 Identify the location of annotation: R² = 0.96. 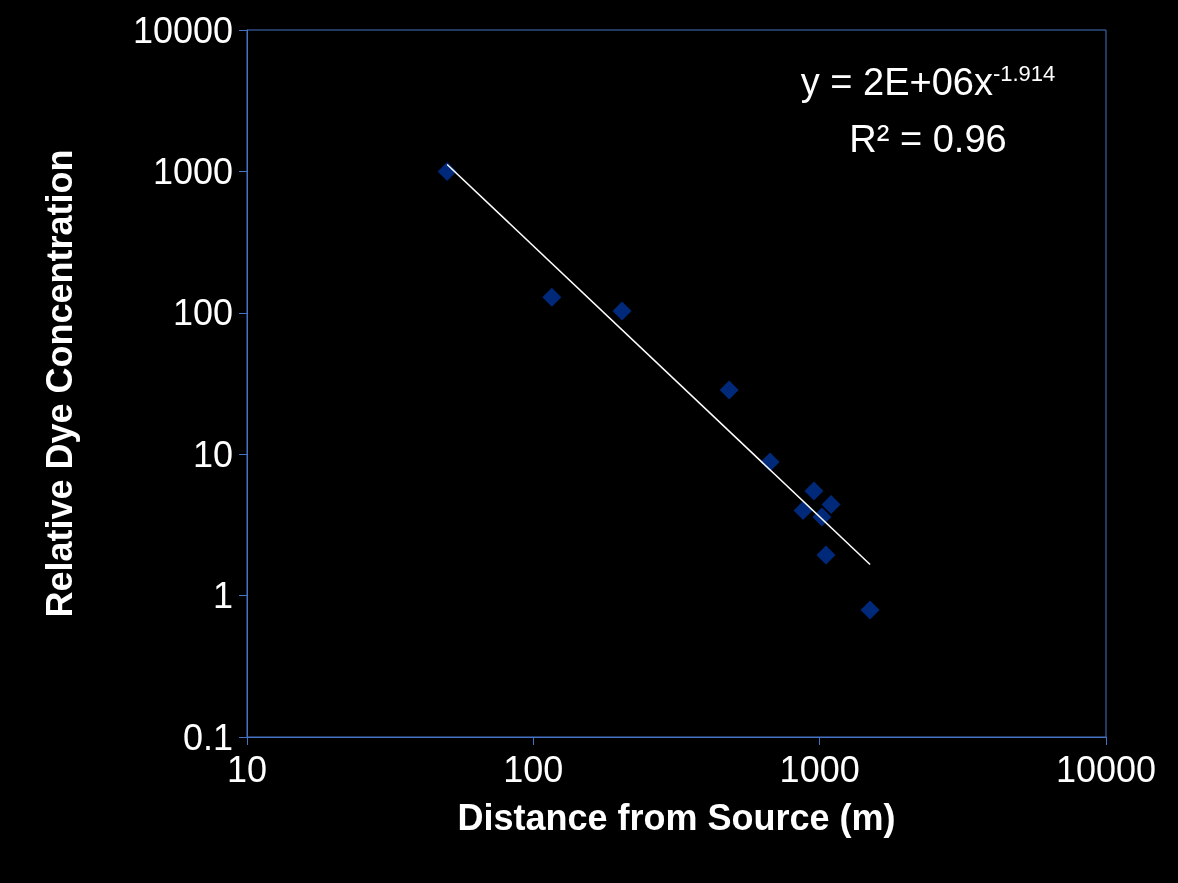
(928, 139).